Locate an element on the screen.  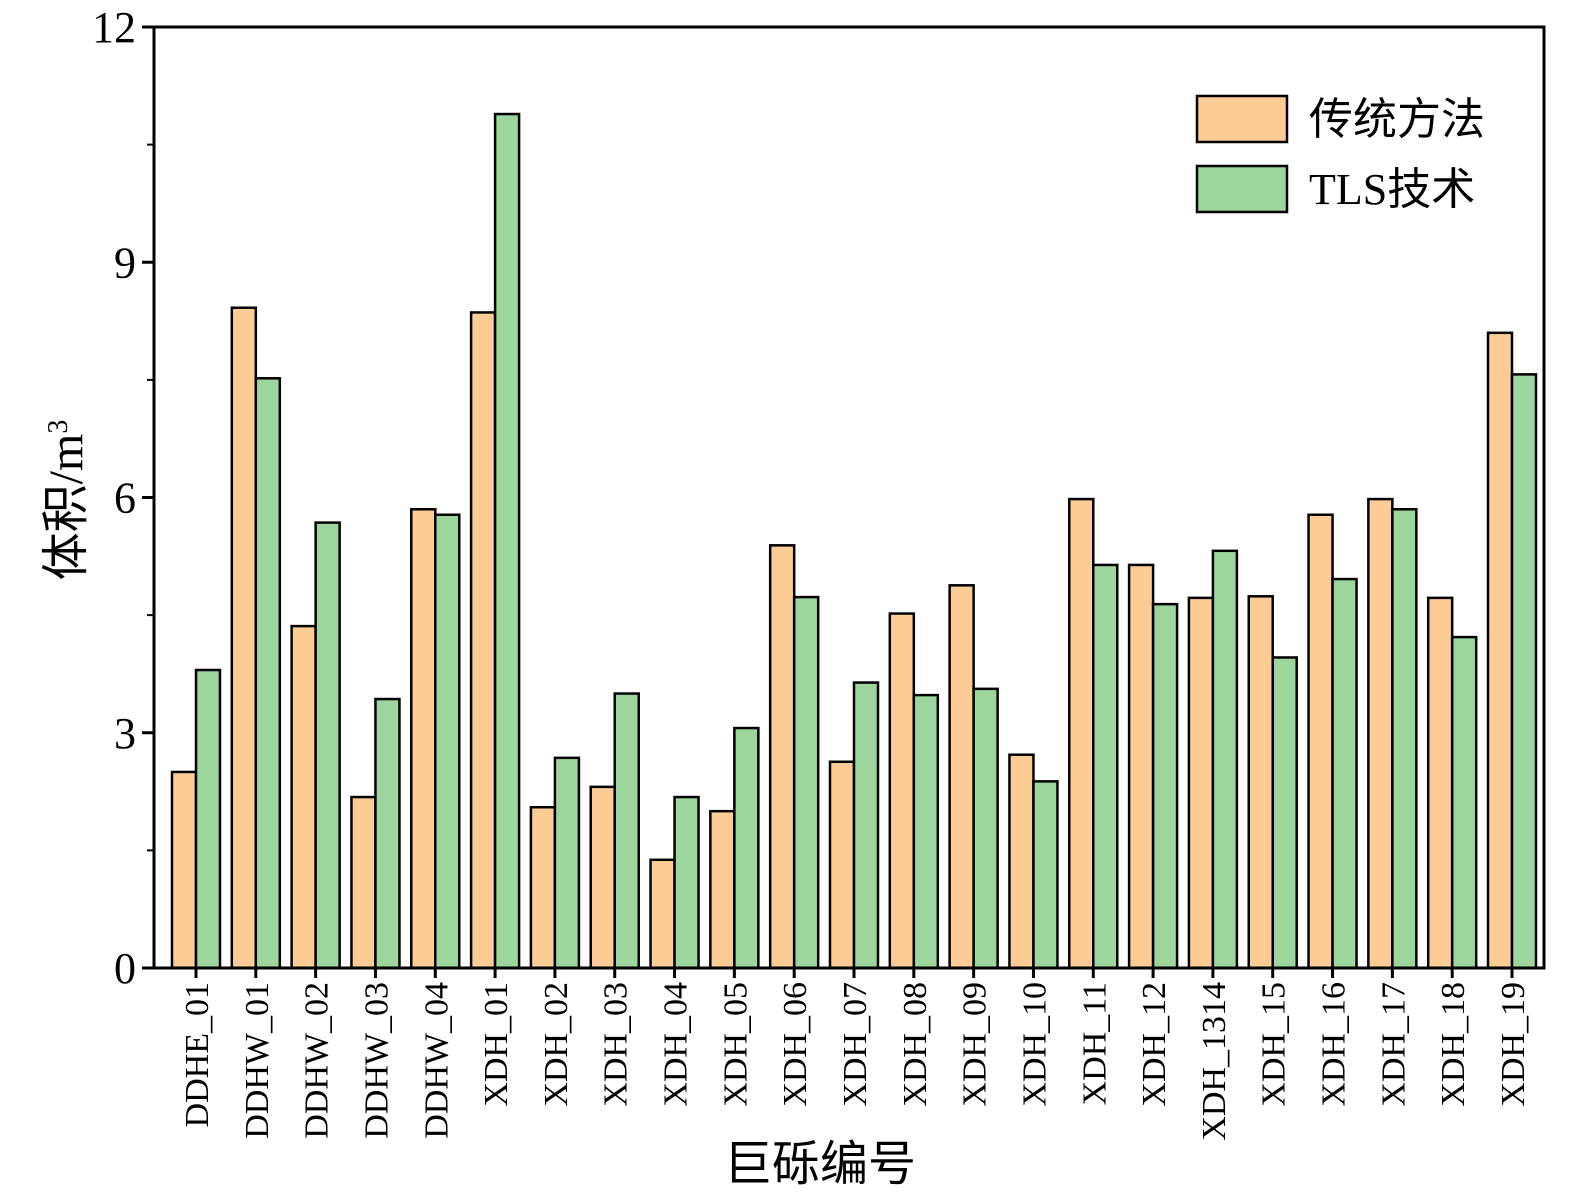
x-tick-label: XDH_06 is located at coordinates (795, 1044).